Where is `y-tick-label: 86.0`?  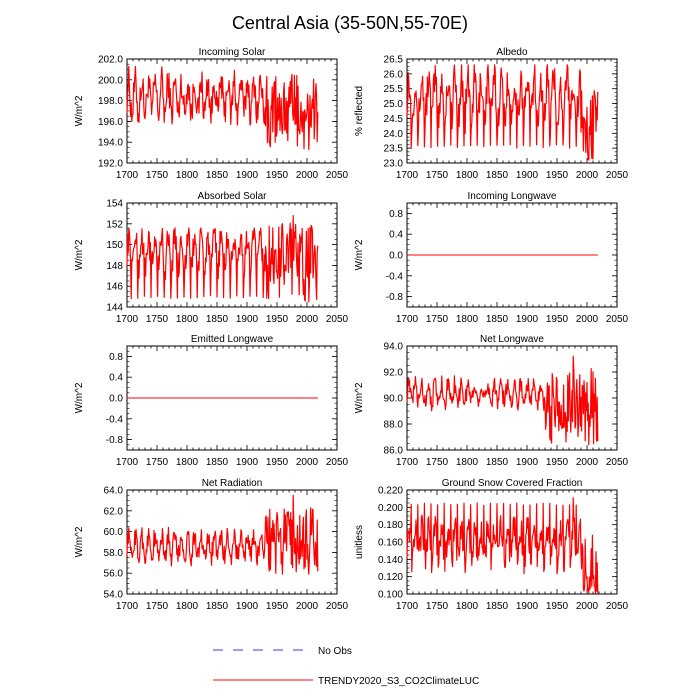
y-tick-label: 86.0 is located at coordinates (394, 451).